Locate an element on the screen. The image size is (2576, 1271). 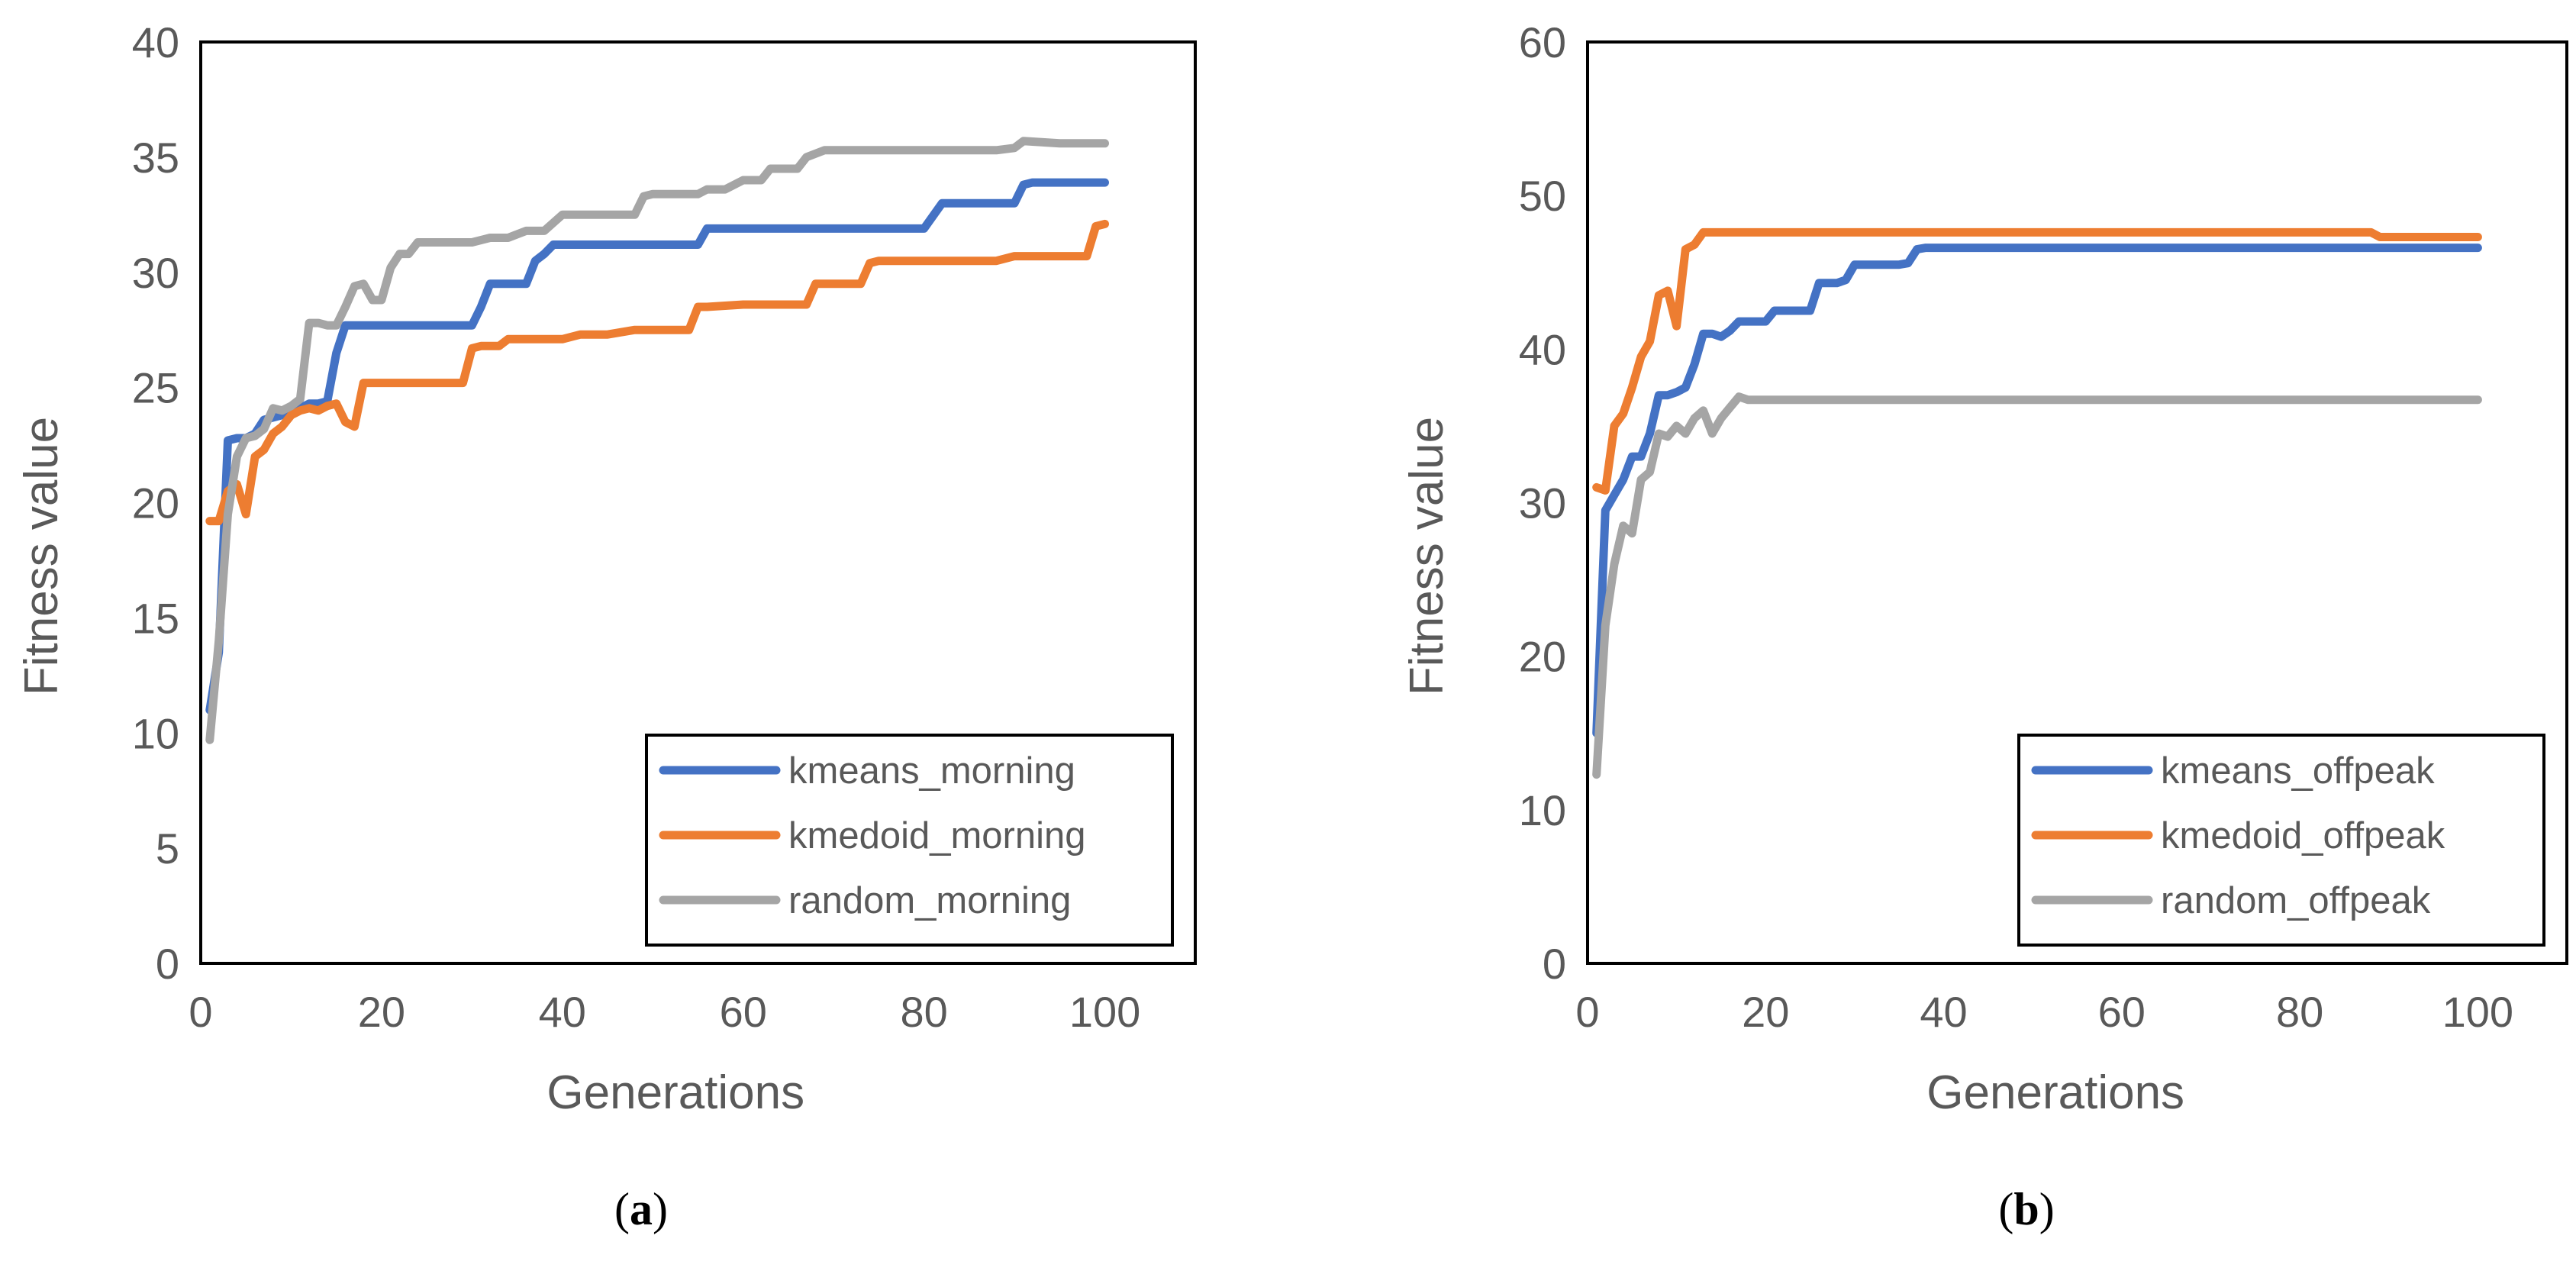
panel-caption: (b) is located at coordinates (2026, 1209).